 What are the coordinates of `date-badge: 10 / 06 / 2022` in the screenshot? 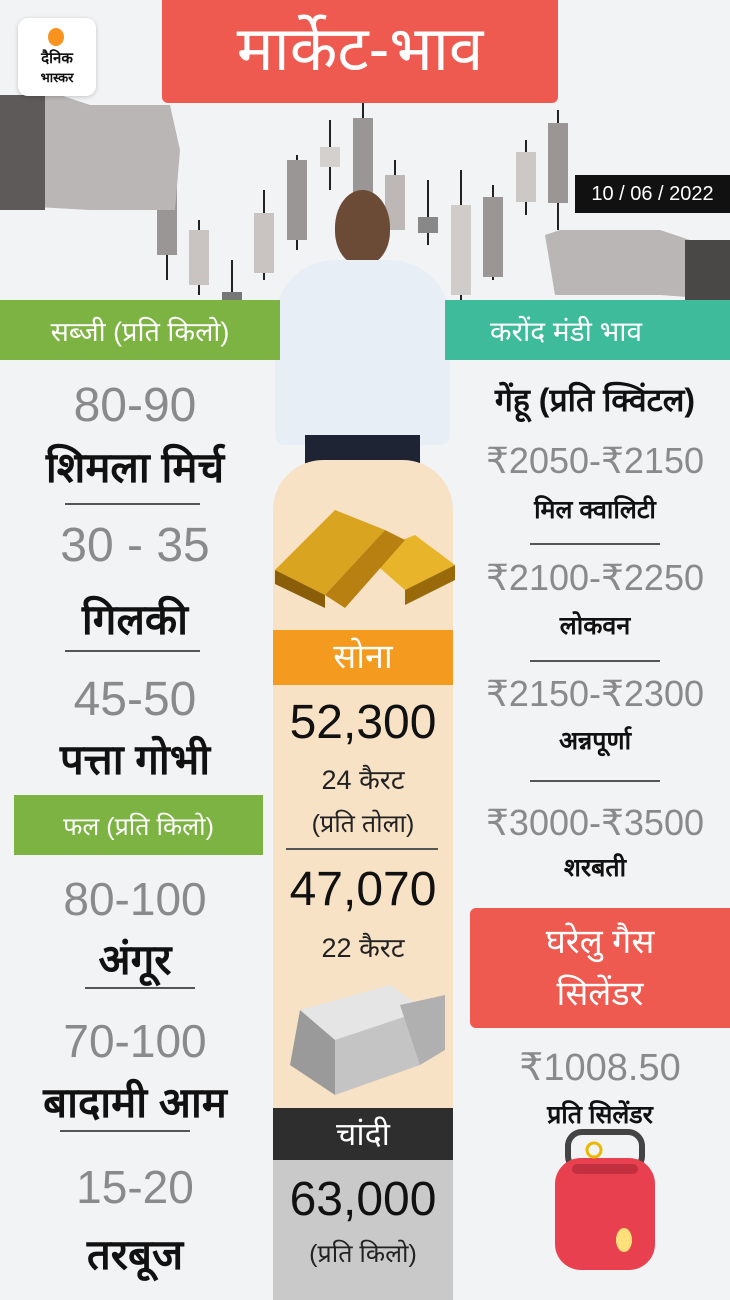 It's located at (652, 194).